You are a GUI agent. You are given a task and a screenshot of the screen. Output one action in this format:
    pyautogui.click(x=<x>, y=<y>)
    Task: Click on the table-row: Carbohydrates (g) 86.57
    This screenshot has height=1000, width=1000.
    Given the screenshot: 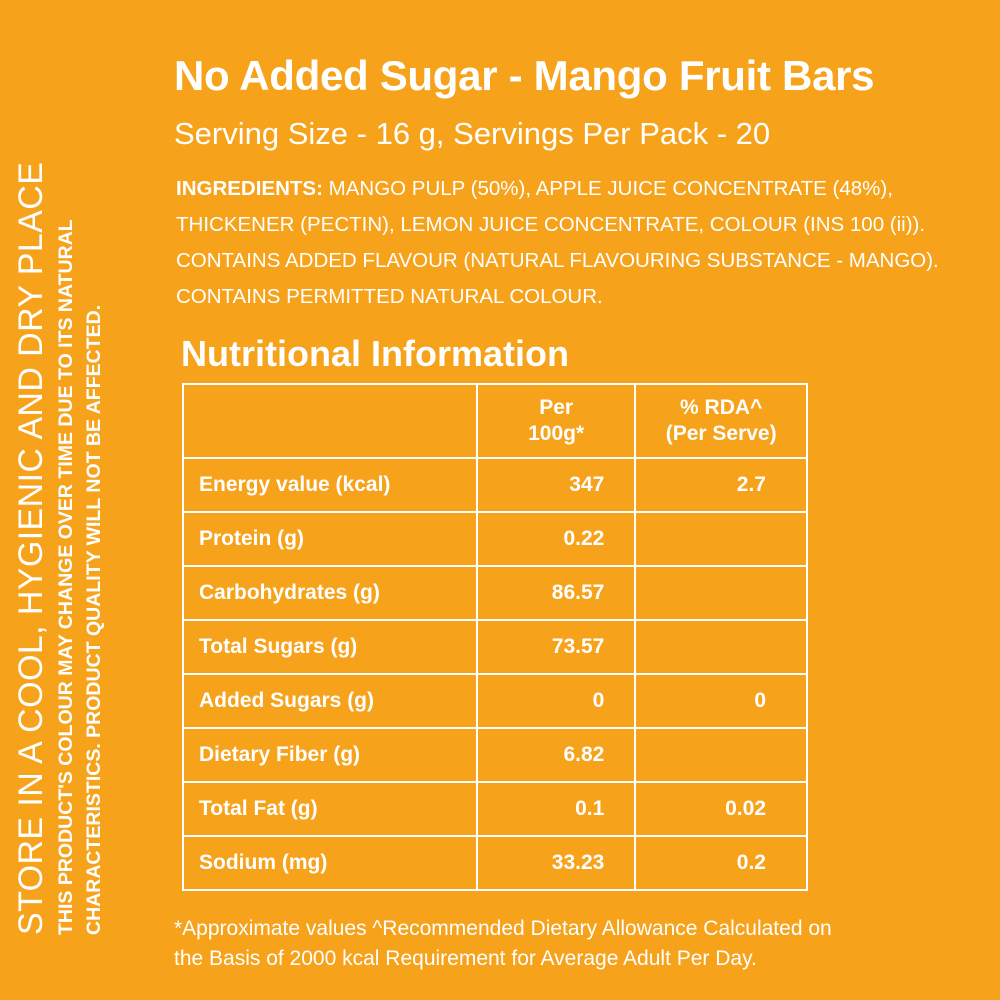 What is the action you would take?
    pyautogui.click(x=495, y=593)
    